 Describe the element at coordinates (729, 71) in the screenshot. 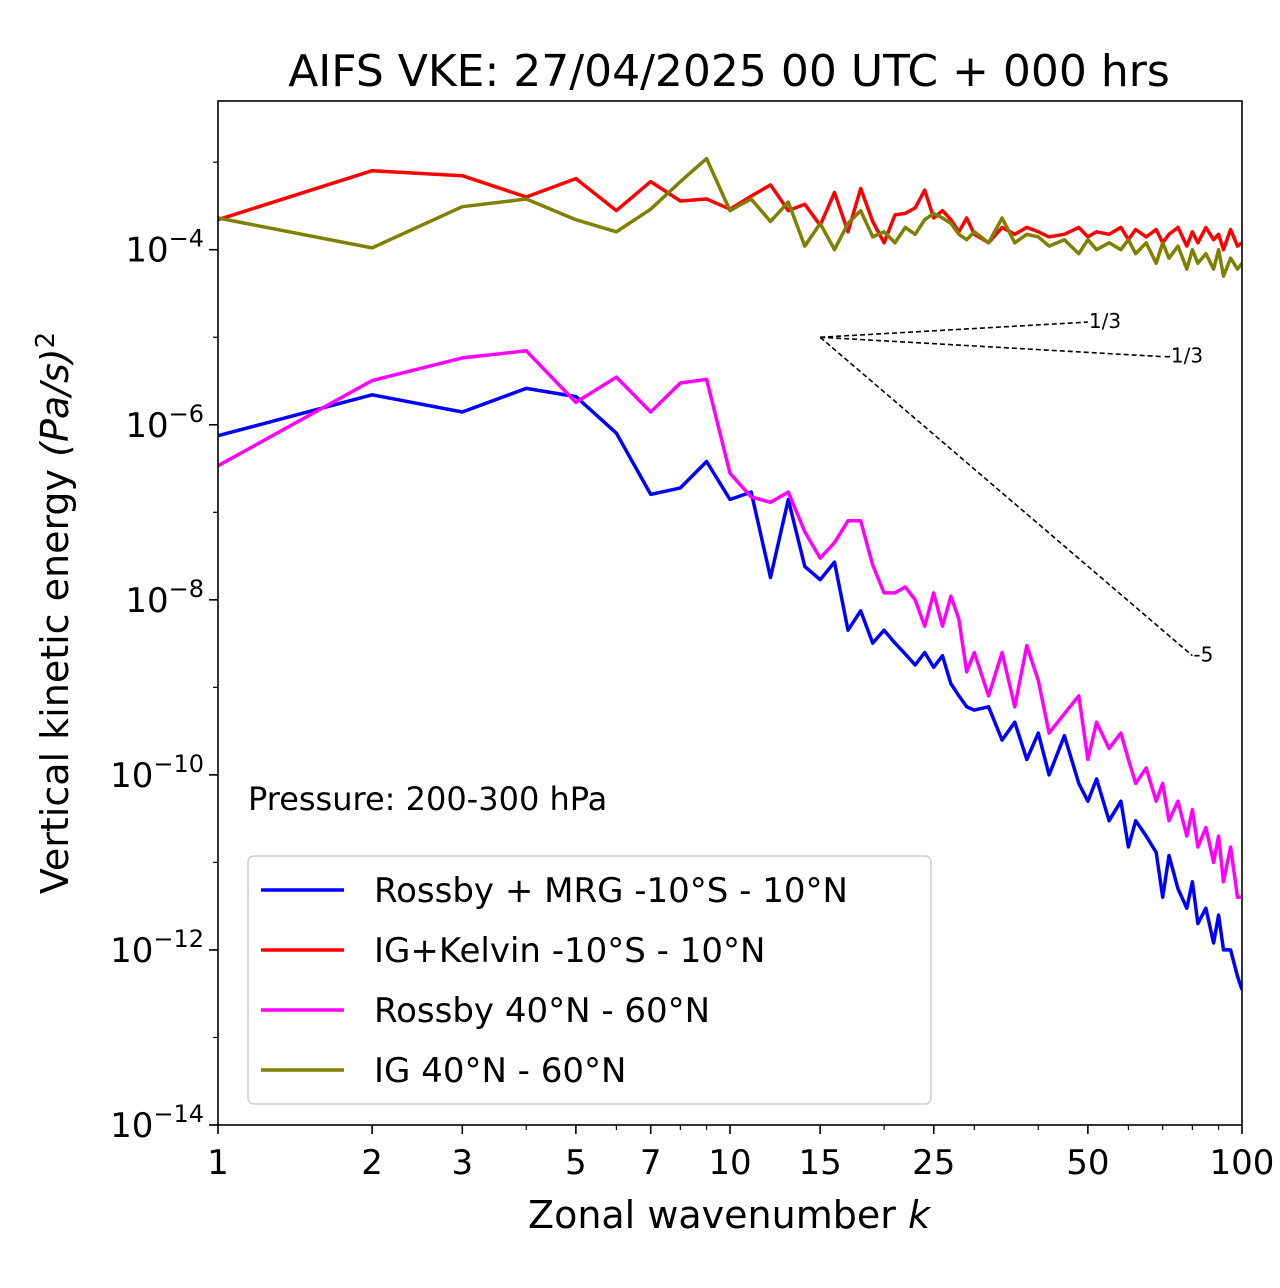

I see `chart-title: AIFS VKE: 27/04/2025 00 UTC + 000 hrs` at that location.